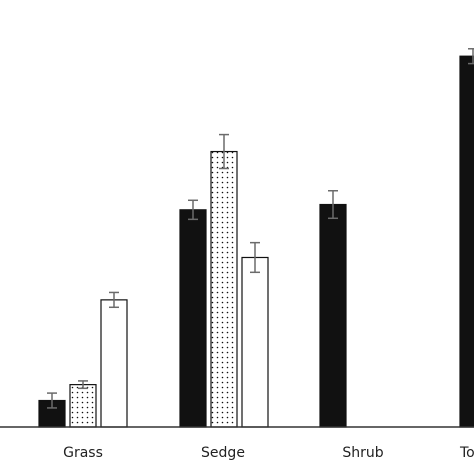  Describe the element at coordinates (114, 363) in the screenshot. I see `bar-grass-open` at that location.